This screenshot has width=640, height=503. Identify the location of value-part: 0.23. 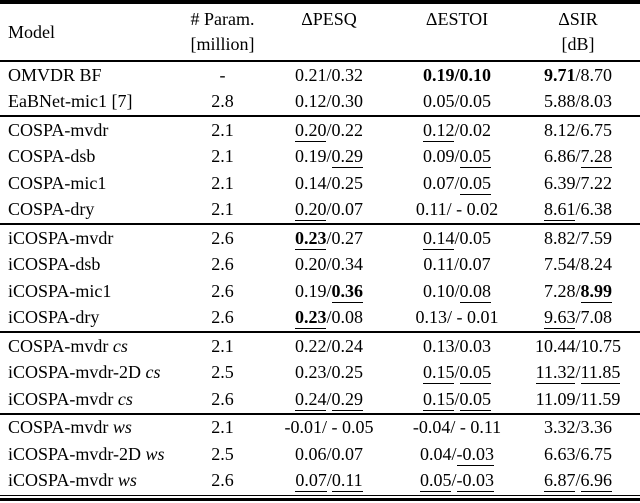
(310, 238).